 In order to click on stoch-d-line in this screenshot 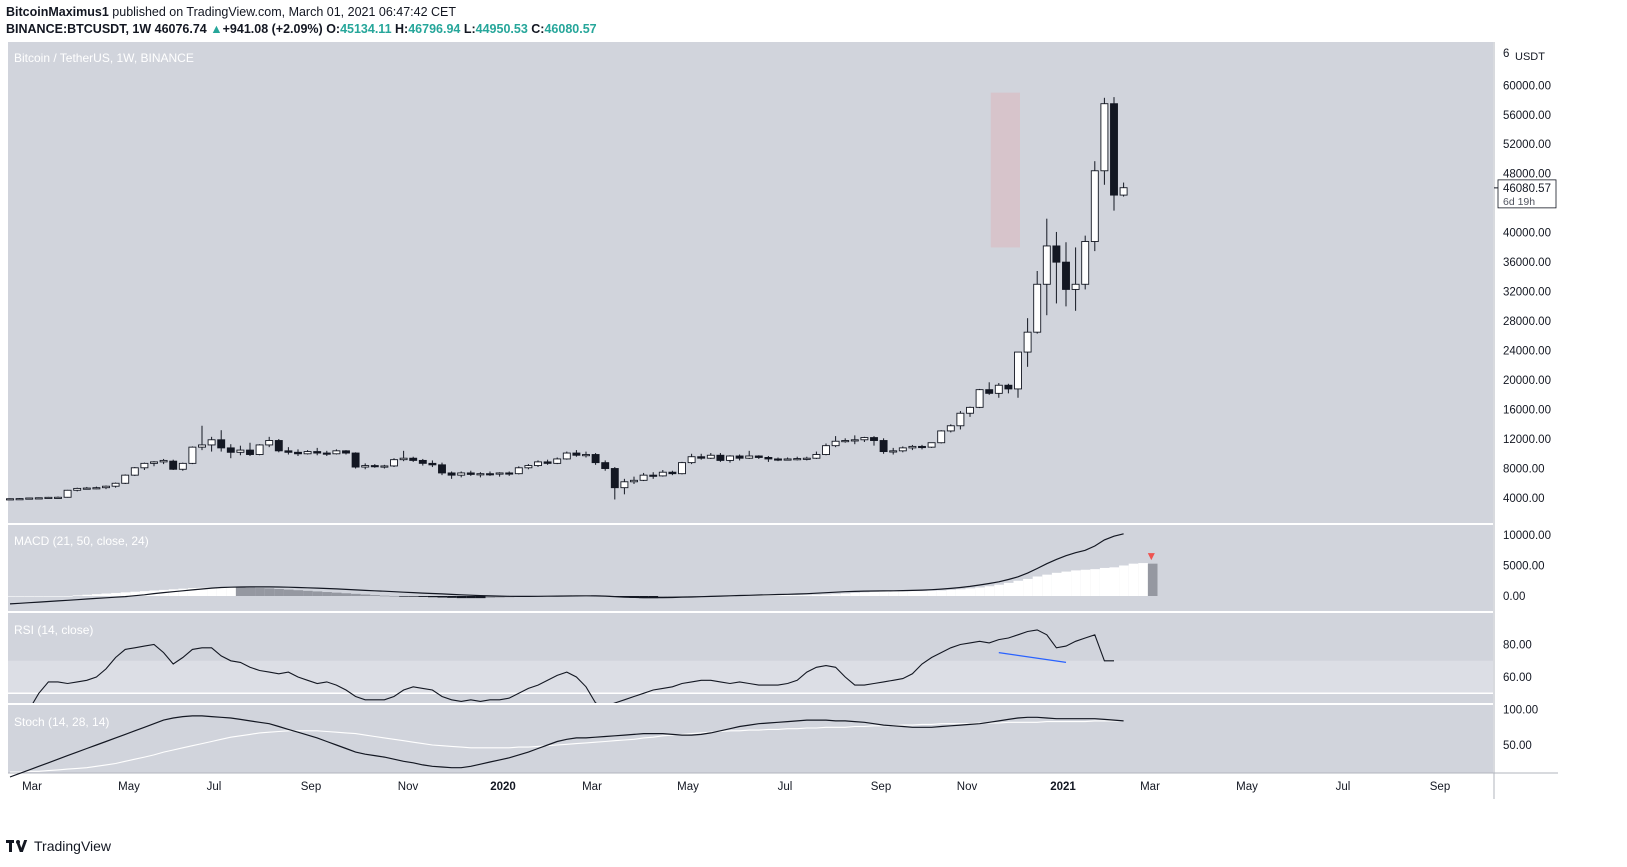, I will do `click(567, 746)`.